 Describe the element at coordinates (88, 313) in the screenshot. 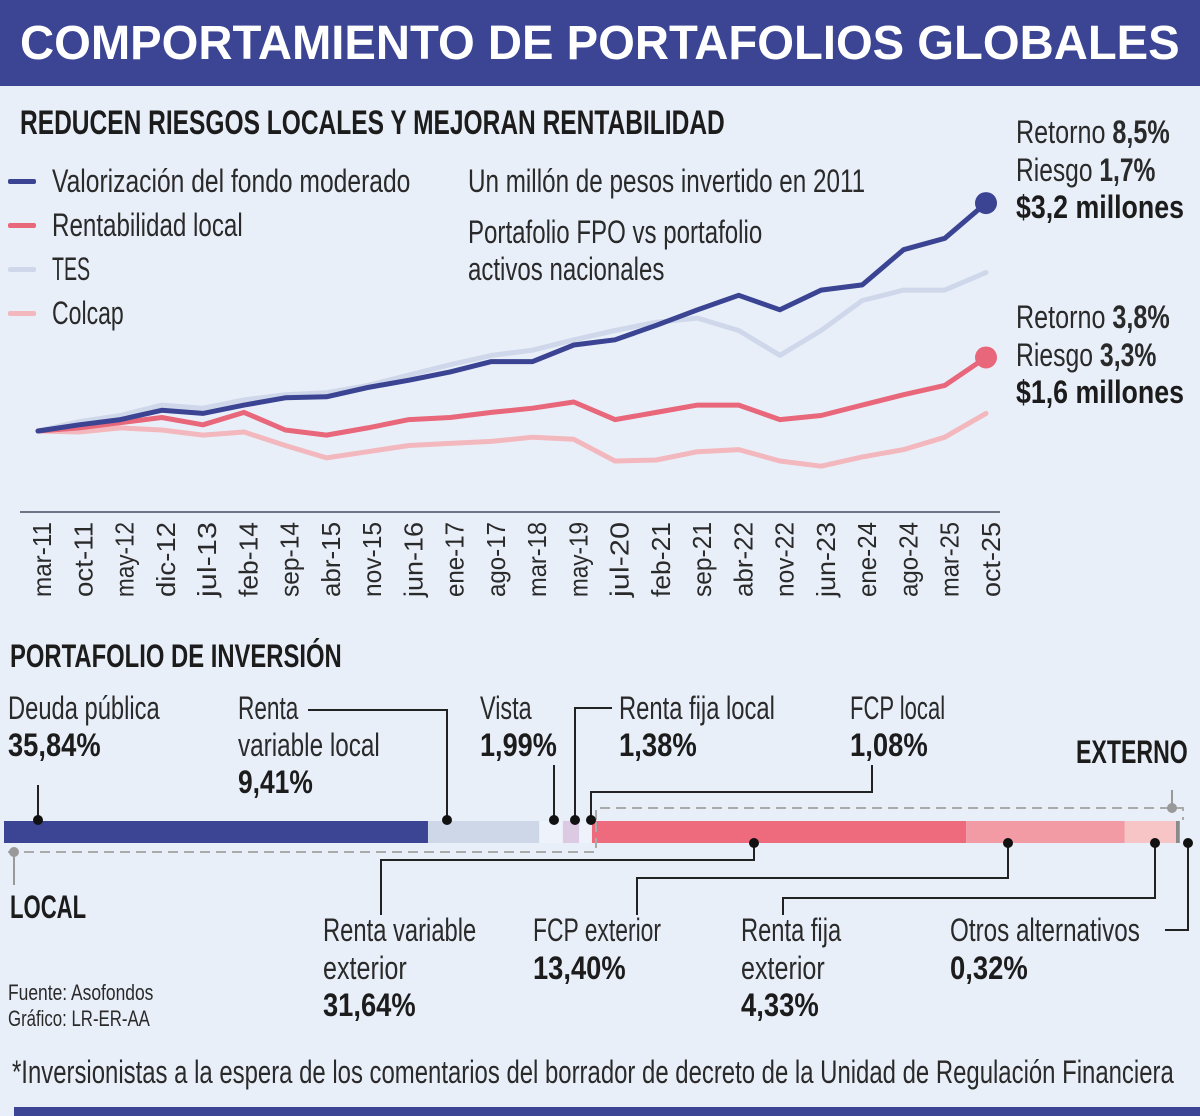

I see `legend-label-colcap: Colcap` at that location.